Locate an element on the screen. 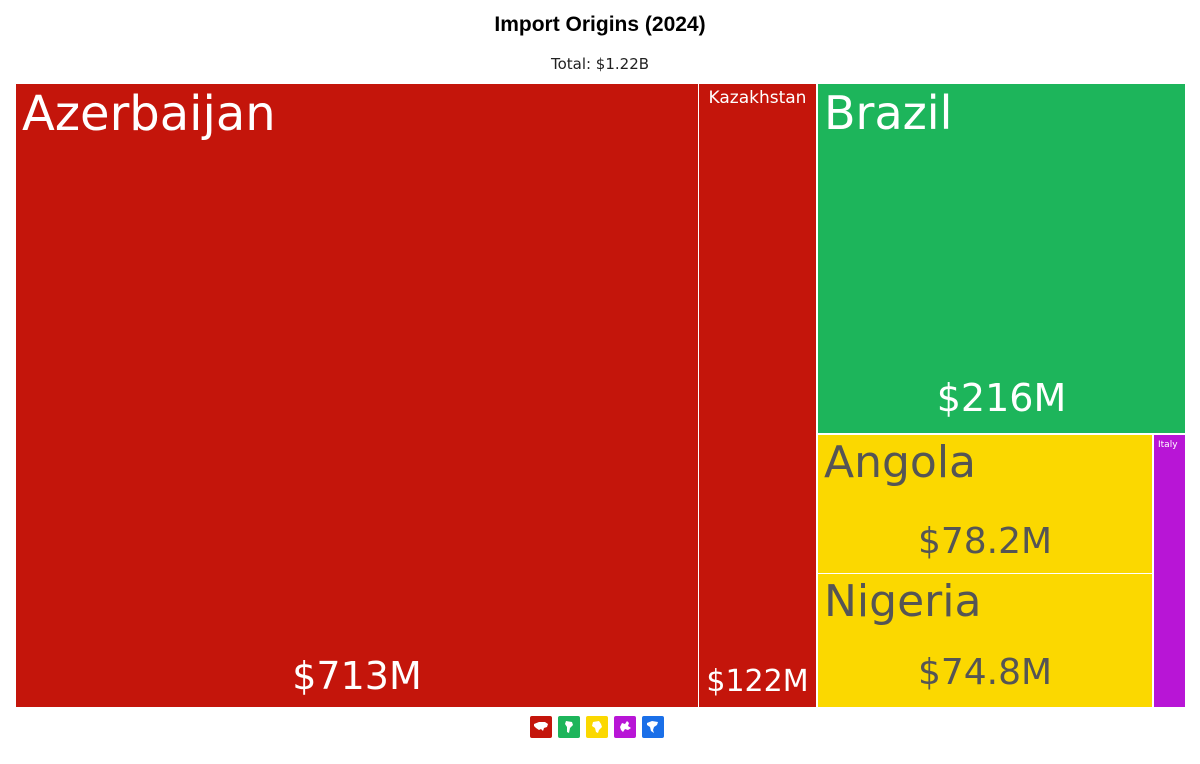 Image resolution: width=1200 pixels, height=764 pixels. africa-continent-icon is located at coordinates (597, 727).